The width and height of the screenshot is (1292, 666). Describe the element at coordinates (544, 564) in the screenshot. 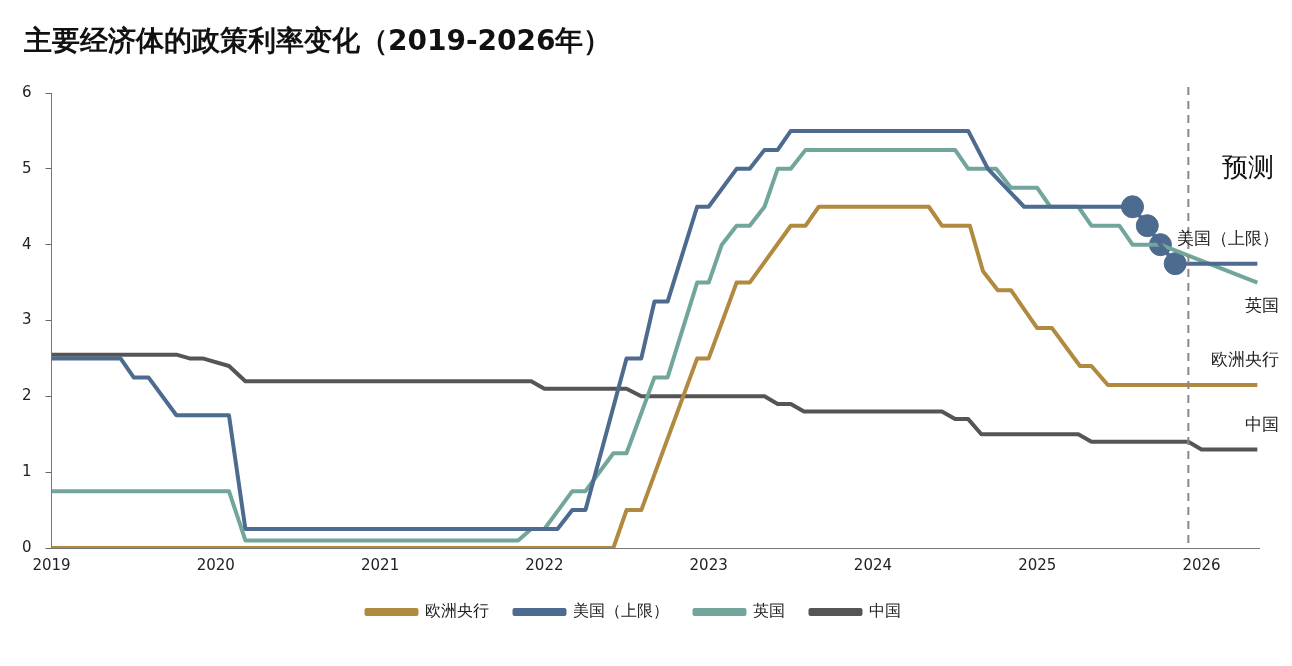

I see `x-tick-label: 2022` at that location.